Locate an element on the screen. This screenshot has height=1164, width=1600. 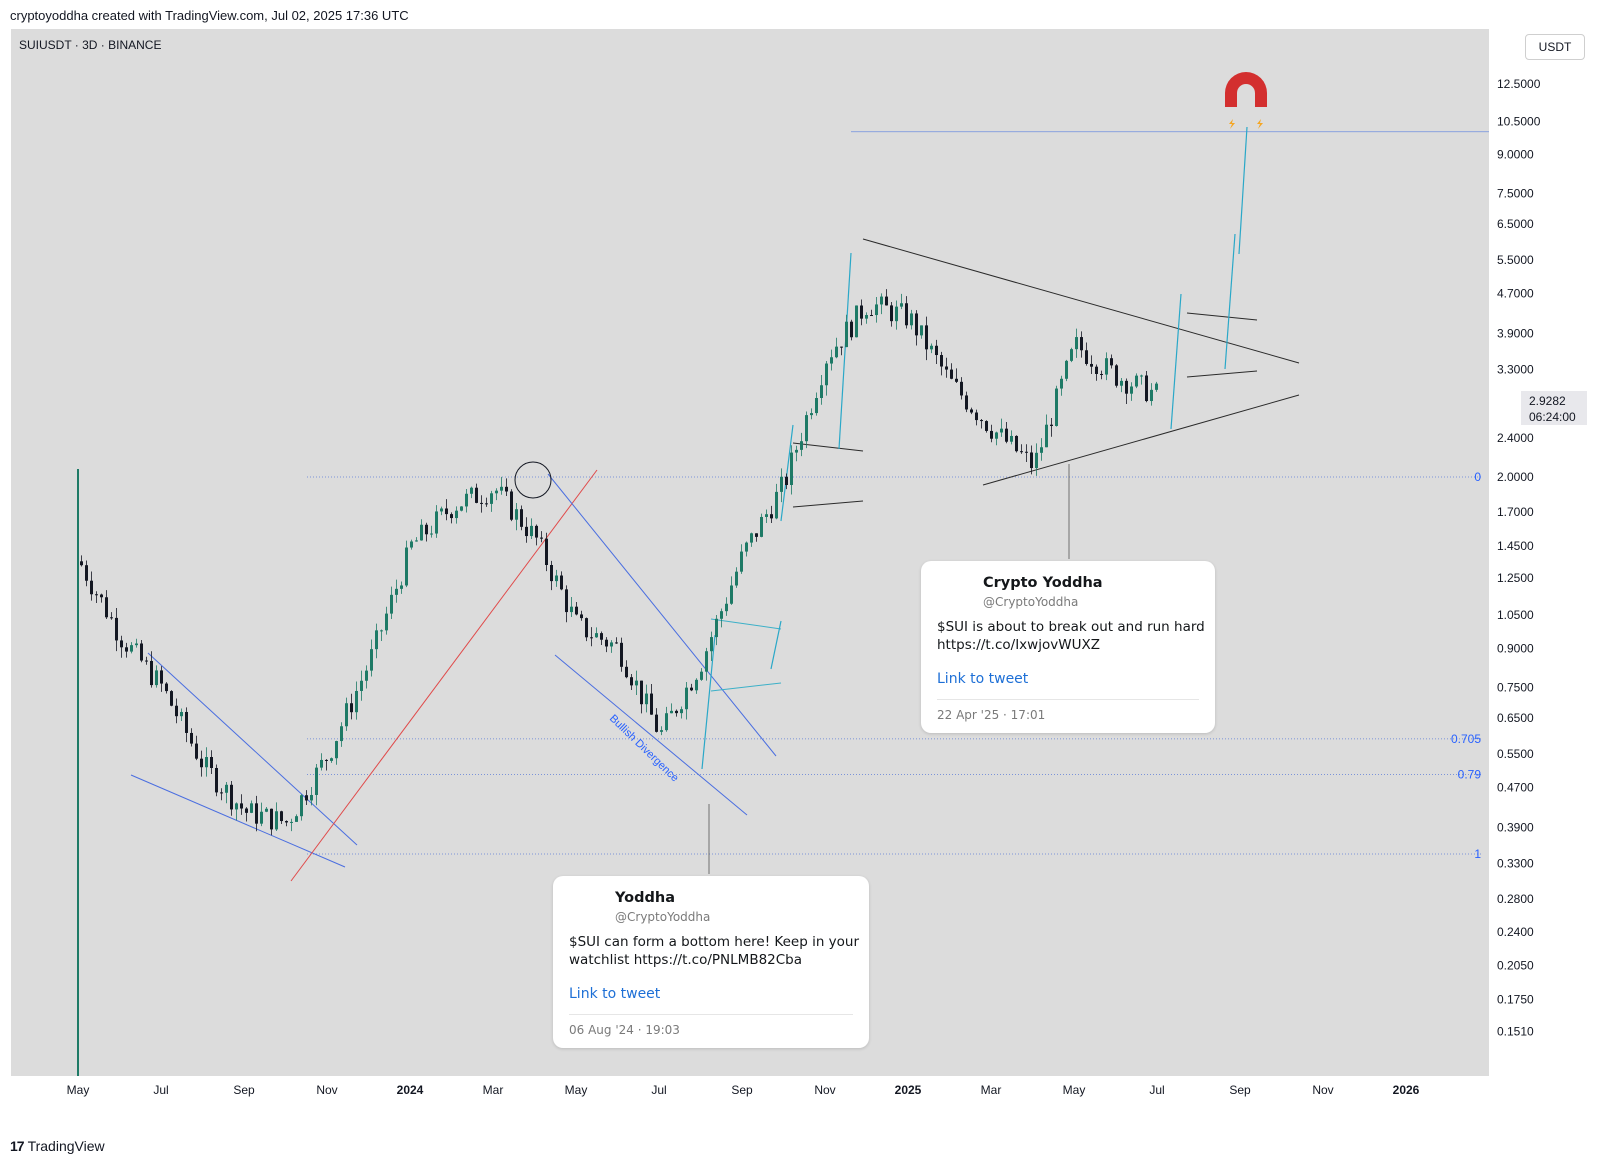
unit-selector: USDT is located at coordinates (1555, 47).